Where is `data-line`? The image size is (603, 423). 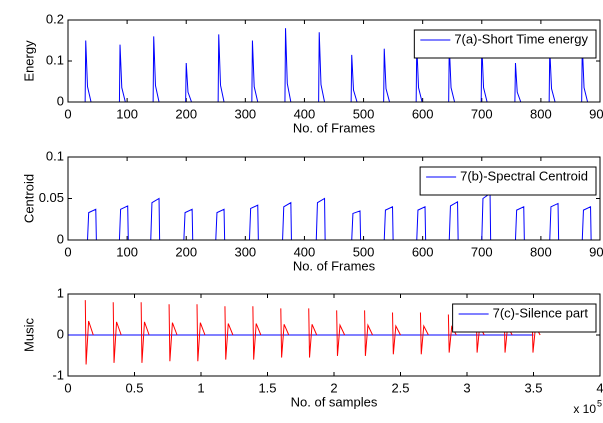
data-line is located at coordinates (312, 332).